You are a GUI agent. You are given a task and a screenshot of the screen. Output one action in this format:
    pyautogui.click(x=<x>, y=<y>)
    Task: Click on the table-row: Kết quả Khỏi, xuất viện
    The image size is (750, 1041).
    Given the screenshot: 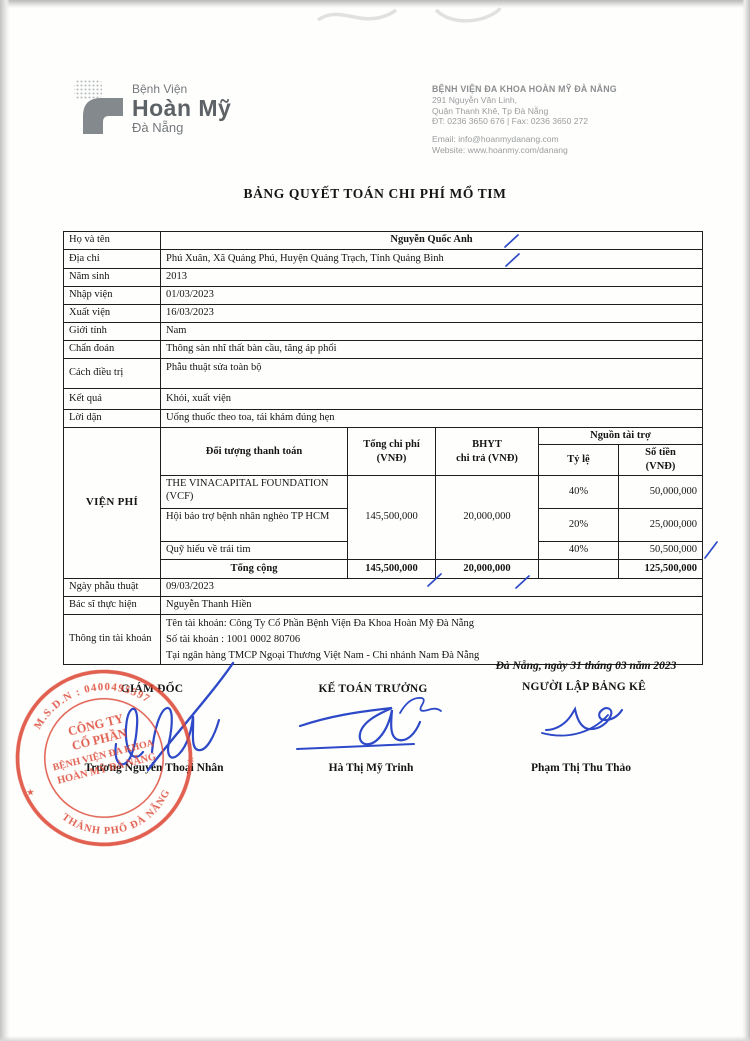 What is the action you would take?
    pyautogui.click(x=383, y=399)
    